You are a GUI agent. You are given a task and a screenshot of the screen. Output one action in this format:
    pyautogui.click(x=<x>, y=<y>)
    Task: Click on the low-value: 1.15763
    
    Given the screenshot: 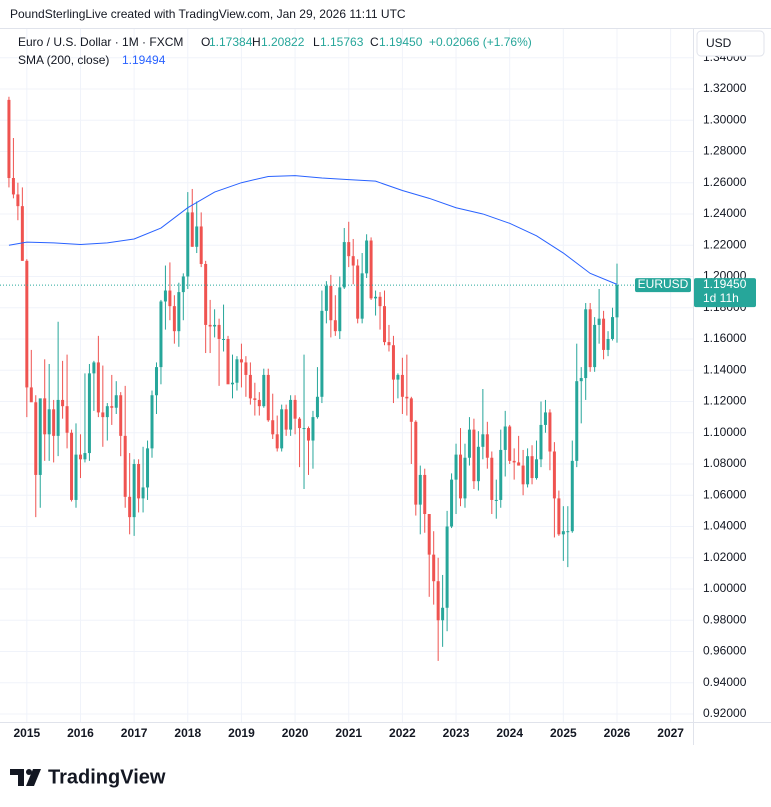 What is the action you would take?
    pyautogui.click(x=342, y=42)
    